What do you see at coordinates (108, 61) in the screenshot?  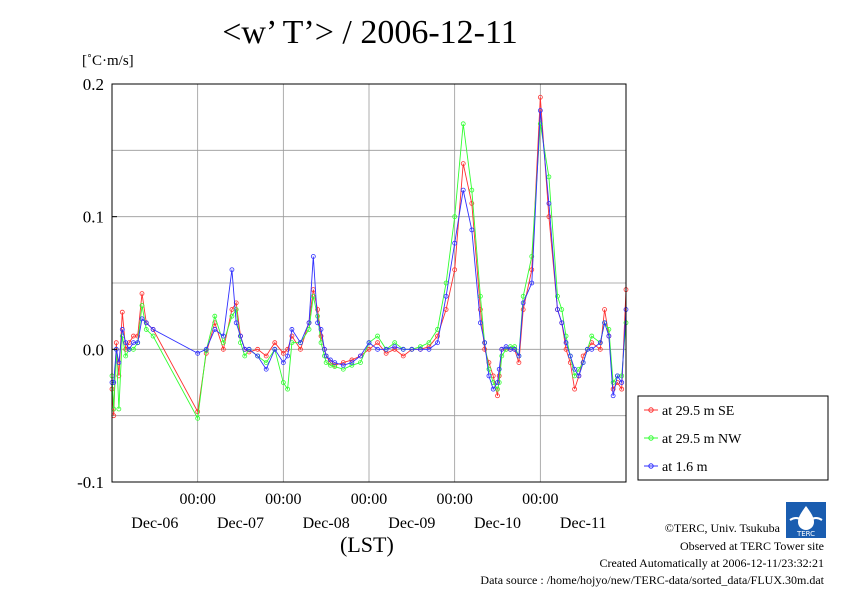 I see `y-axis-unit-label: [˚C·m/s]` at bounding box center [108, 61].